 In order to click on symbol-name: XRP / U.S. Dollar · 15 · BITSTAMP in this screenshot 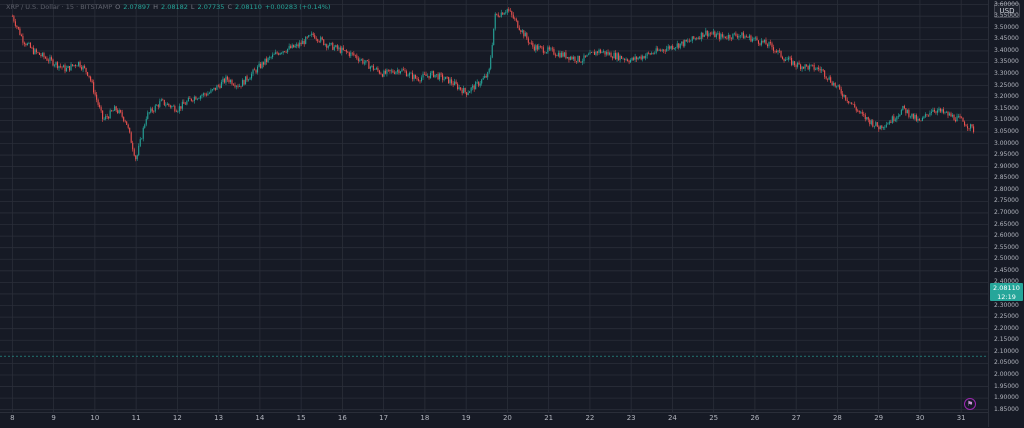, I will do `click(59, 7)`.